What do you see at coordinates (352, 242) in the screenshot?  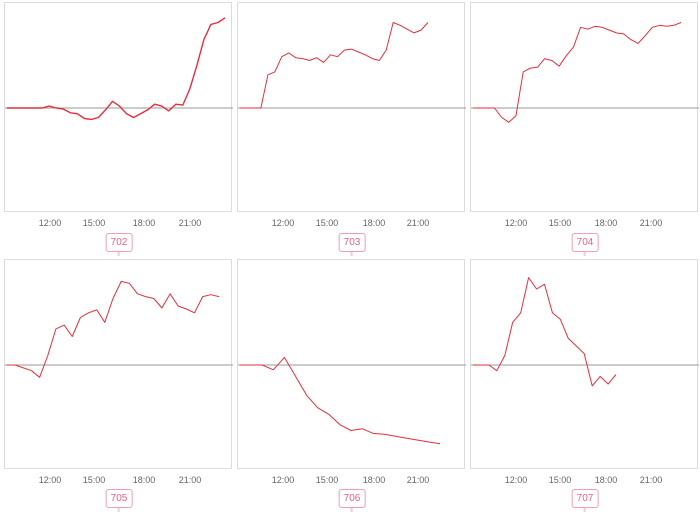 I see `chart-id-badge: 703` at bounding box center [352, 242].